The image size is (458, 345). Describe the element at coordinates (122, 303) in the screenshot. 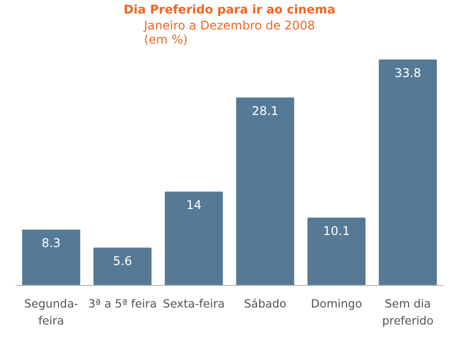

I see `x-tick-label: 3ª a 5ª feira` at that location.